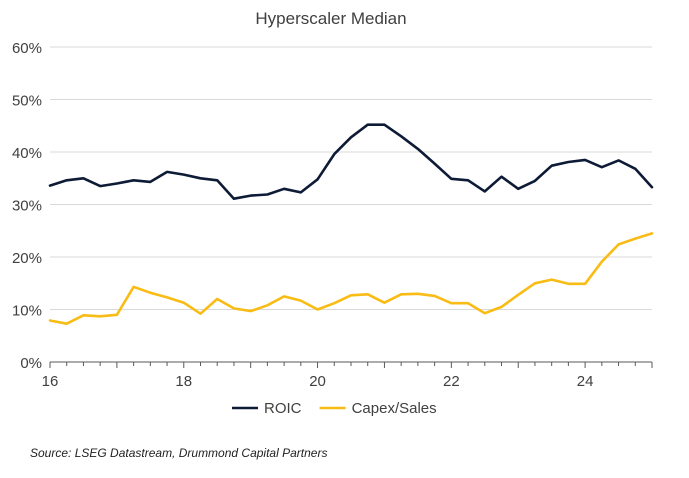 The image size is (689, 478). Describe the element at coordinates (27, 206) in the screenshot. I see `y-tick-label-30: 30%` at that location.